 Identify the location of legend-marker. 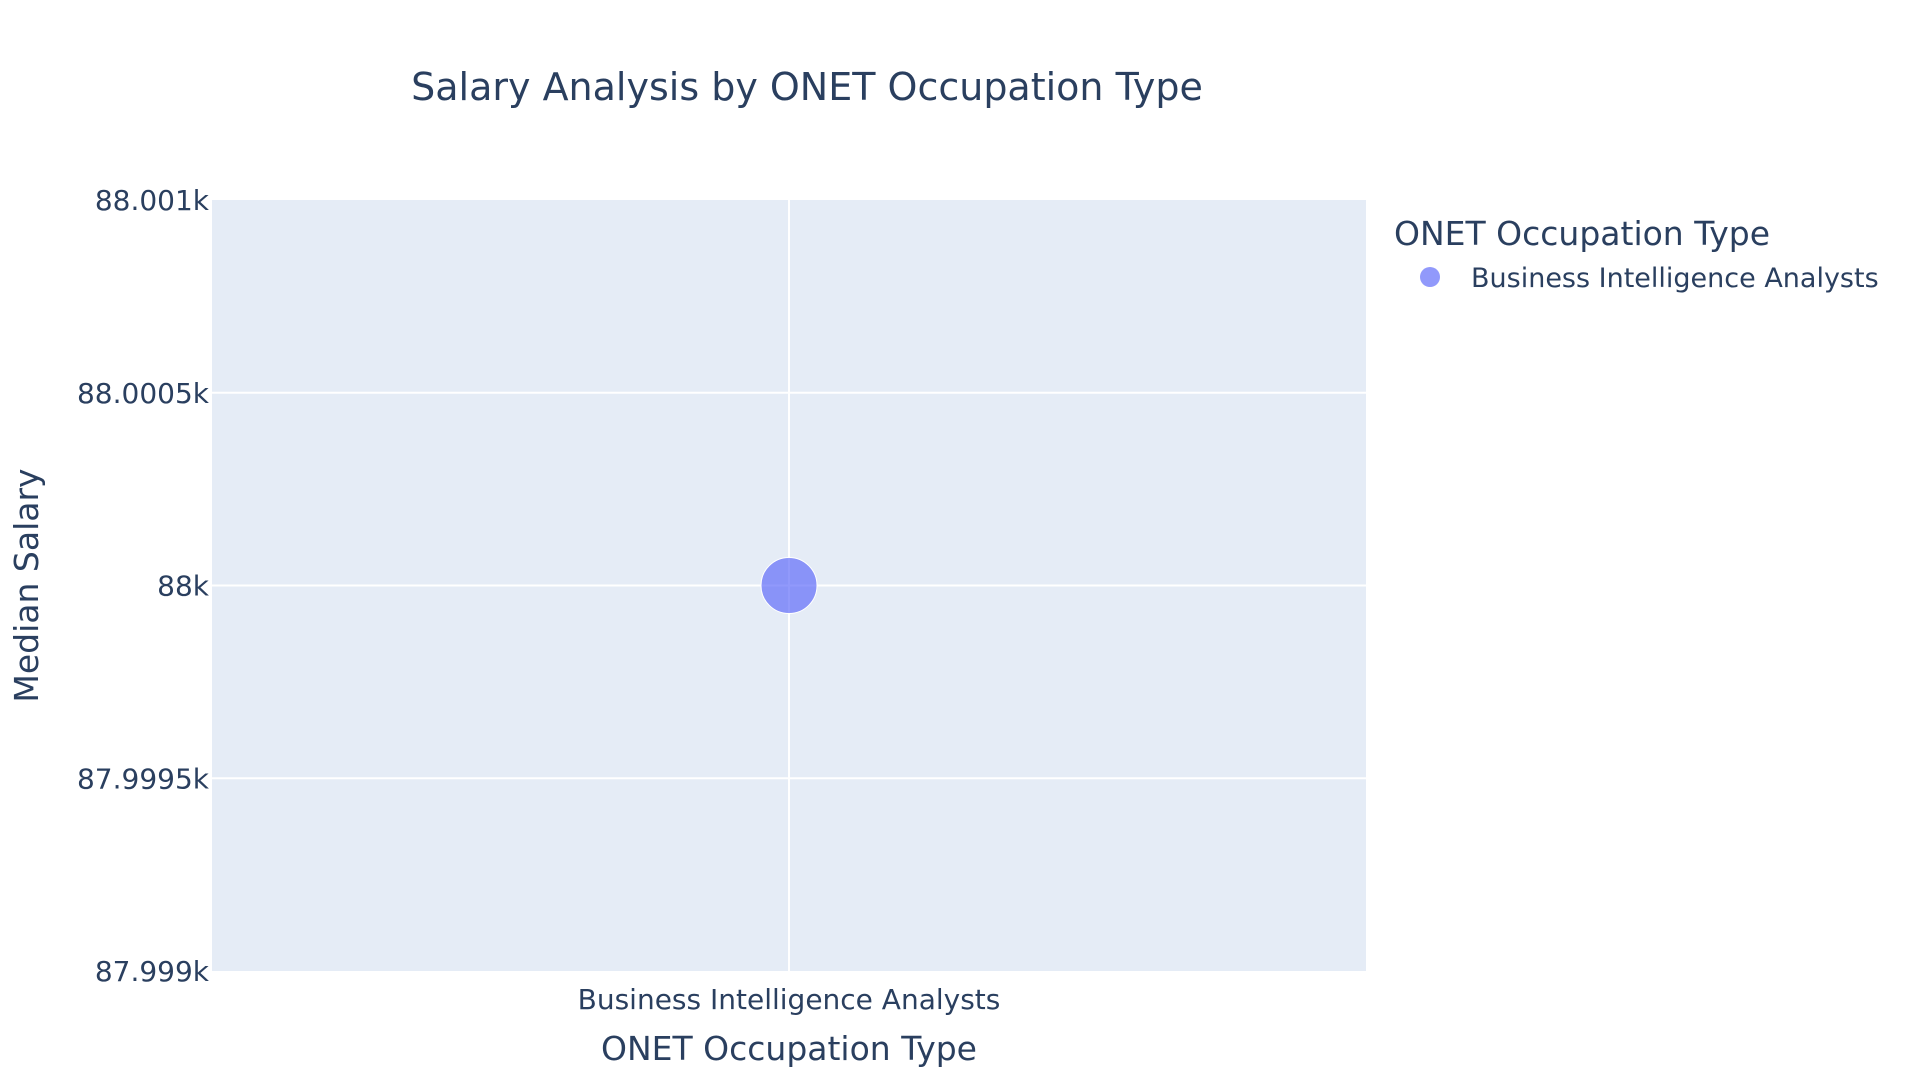
(1430, 277).